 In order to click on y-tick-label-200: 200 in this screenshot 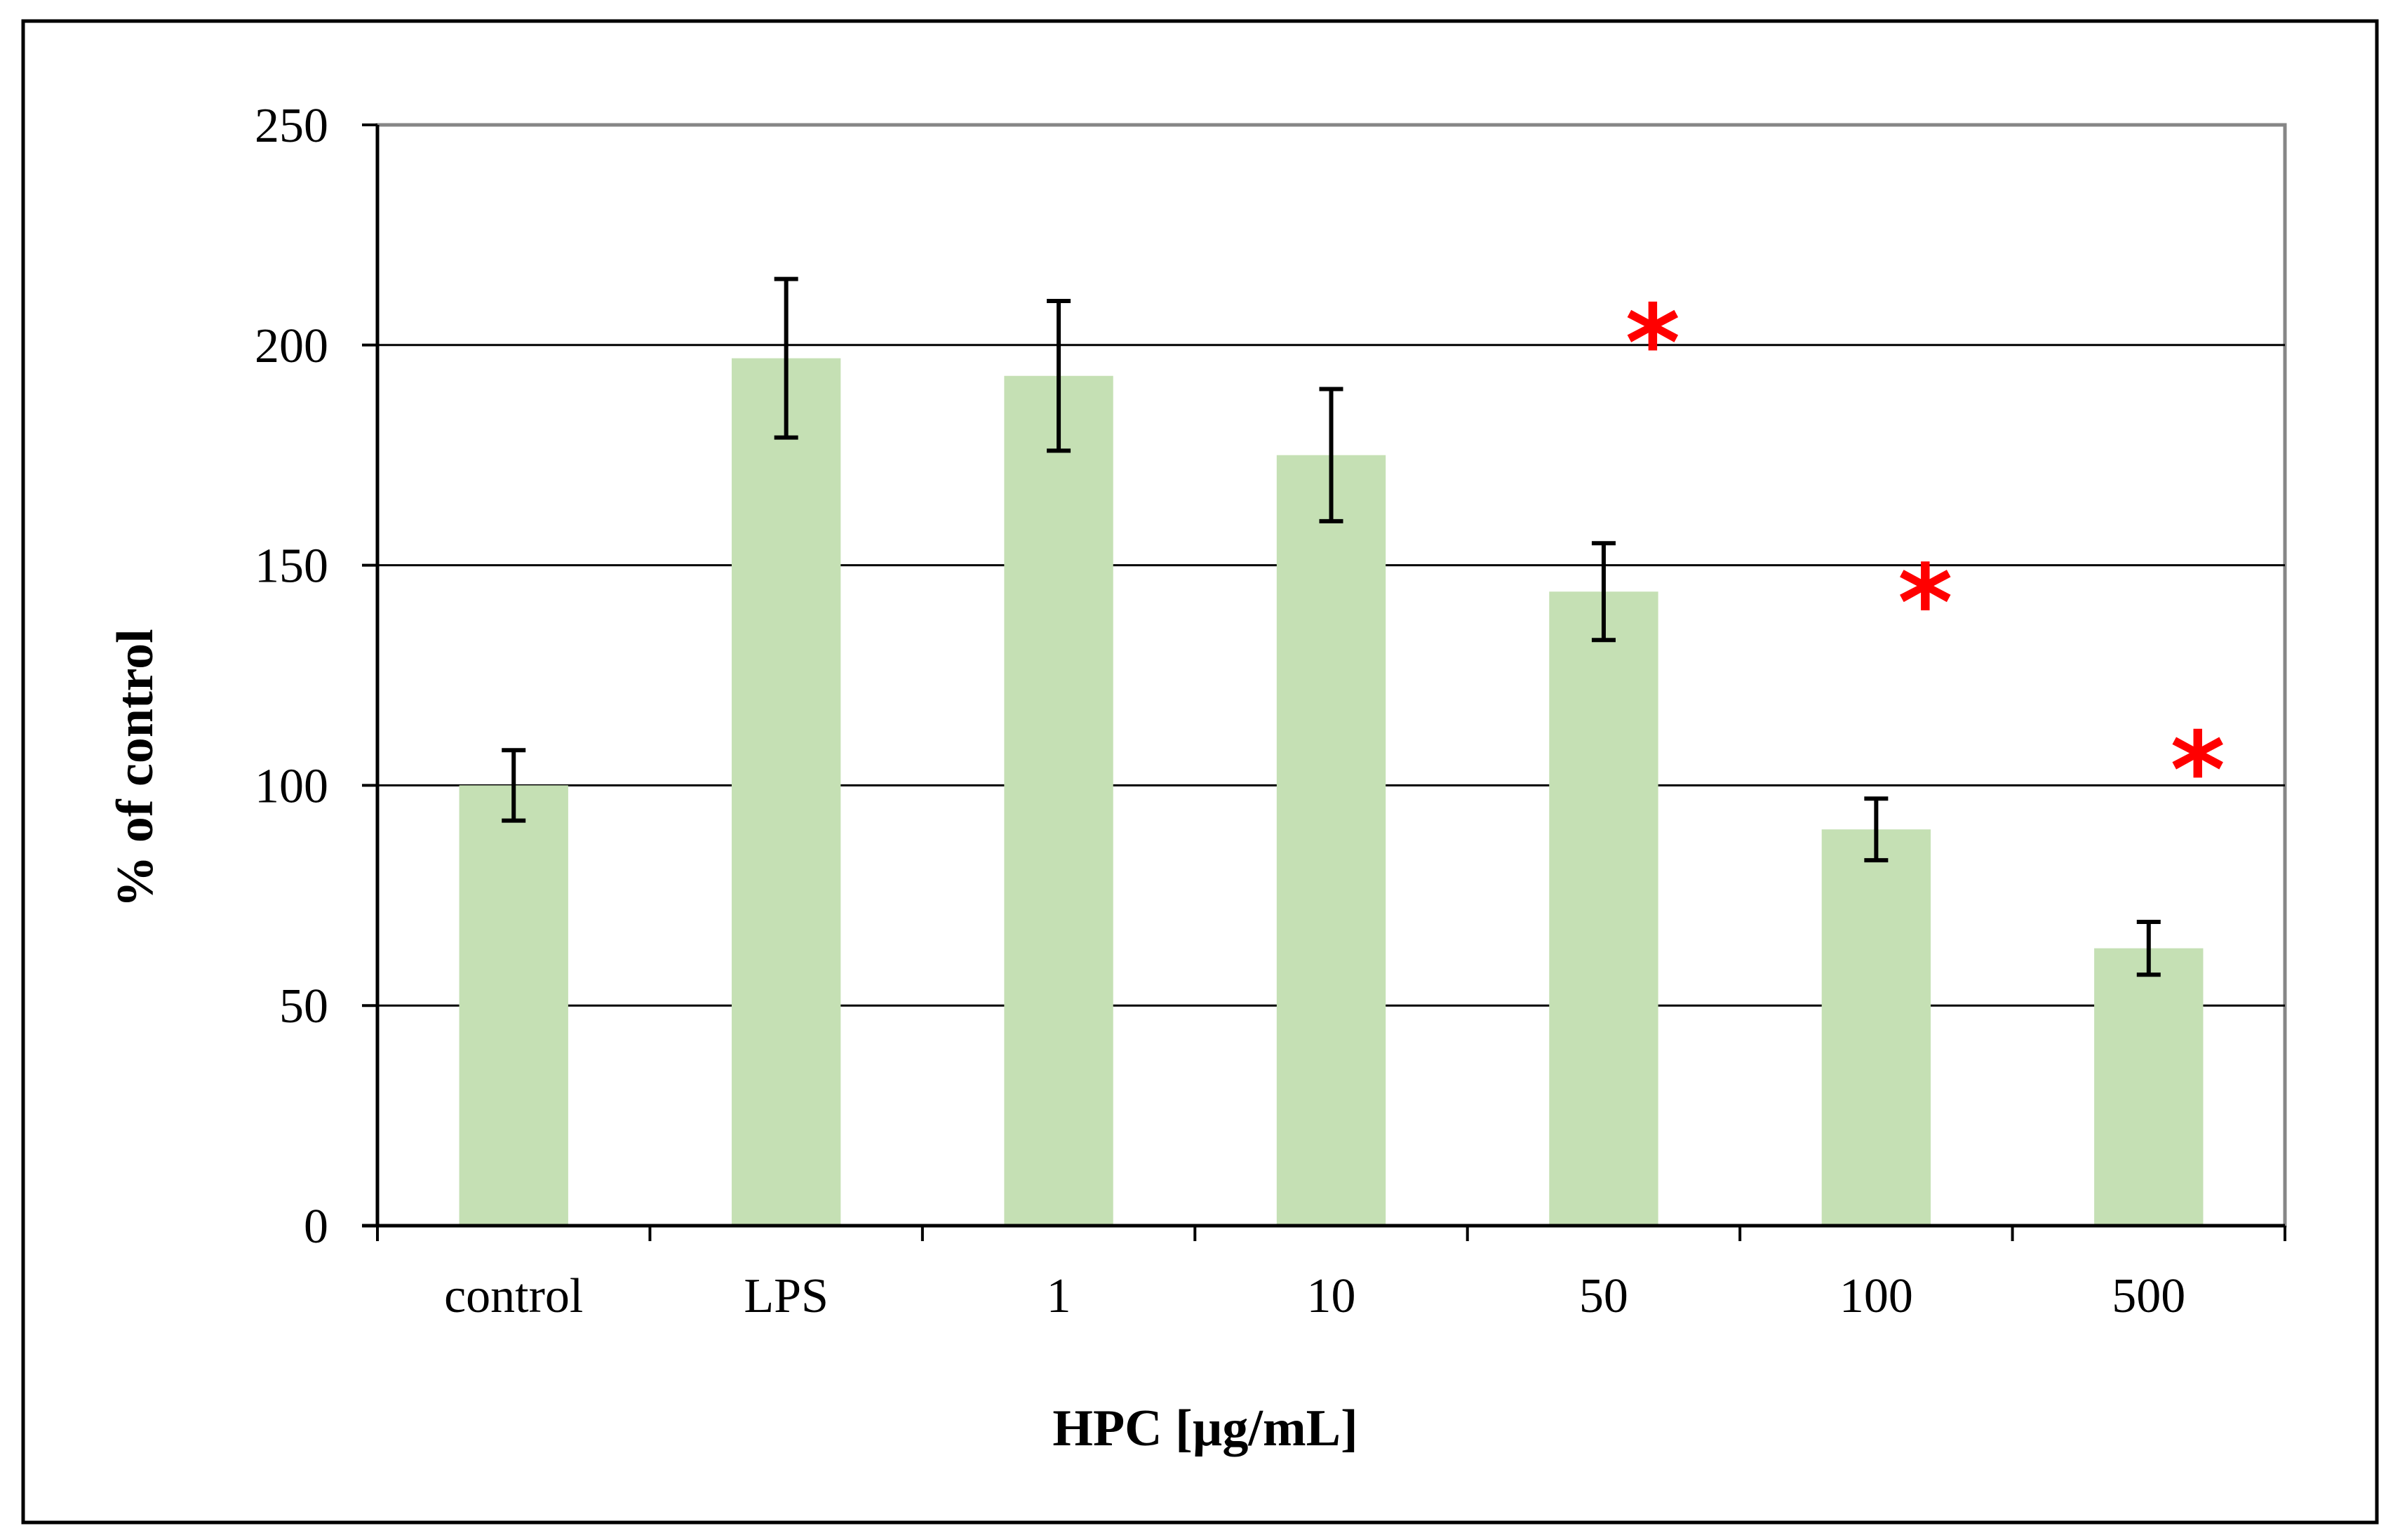, I will do `click(291, 346)`.